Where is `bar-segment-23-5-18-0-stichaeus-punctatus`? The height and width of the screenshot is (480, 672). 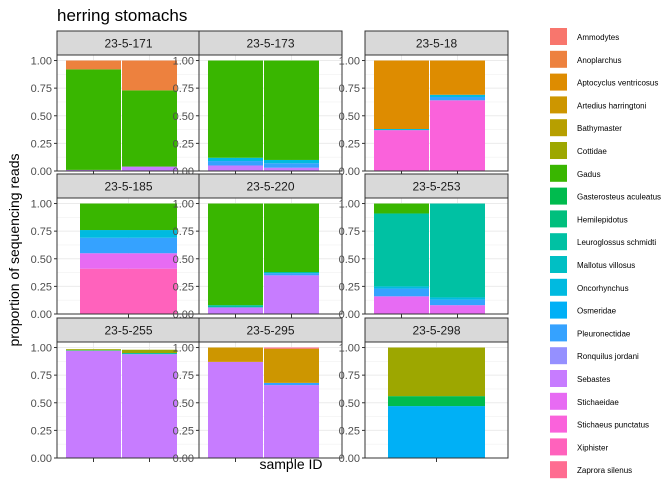 bar-segment-23-5-18-0-stichaeus-punctatus is located at coordinates (401, 150).